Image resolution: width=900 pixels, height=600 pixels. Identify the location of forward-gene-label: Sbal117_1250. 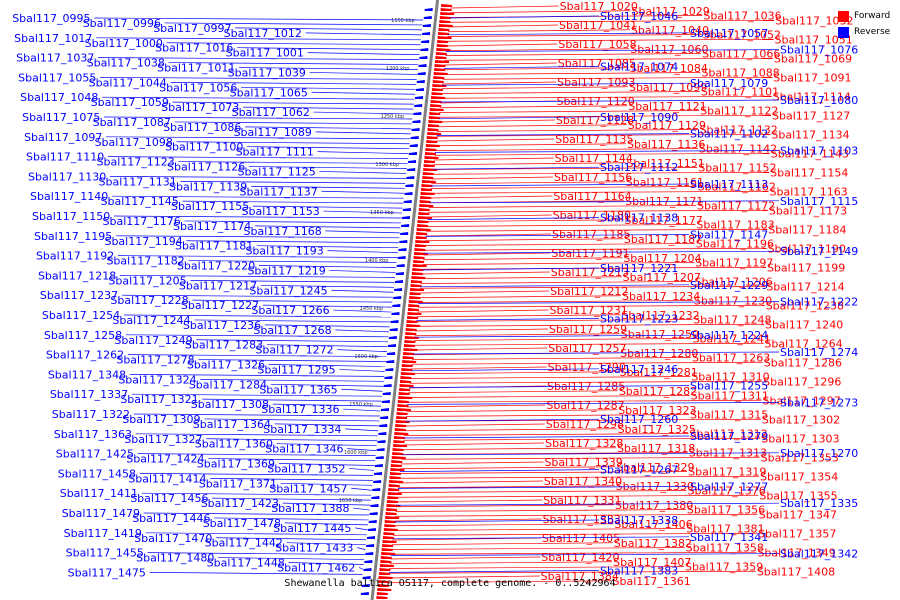
(660, 334).